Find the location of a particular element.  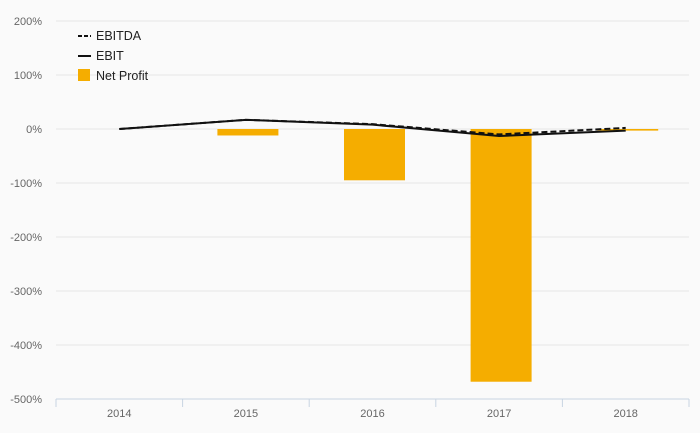

legend-swatch-net-profit is located at coordinates (84, 75).